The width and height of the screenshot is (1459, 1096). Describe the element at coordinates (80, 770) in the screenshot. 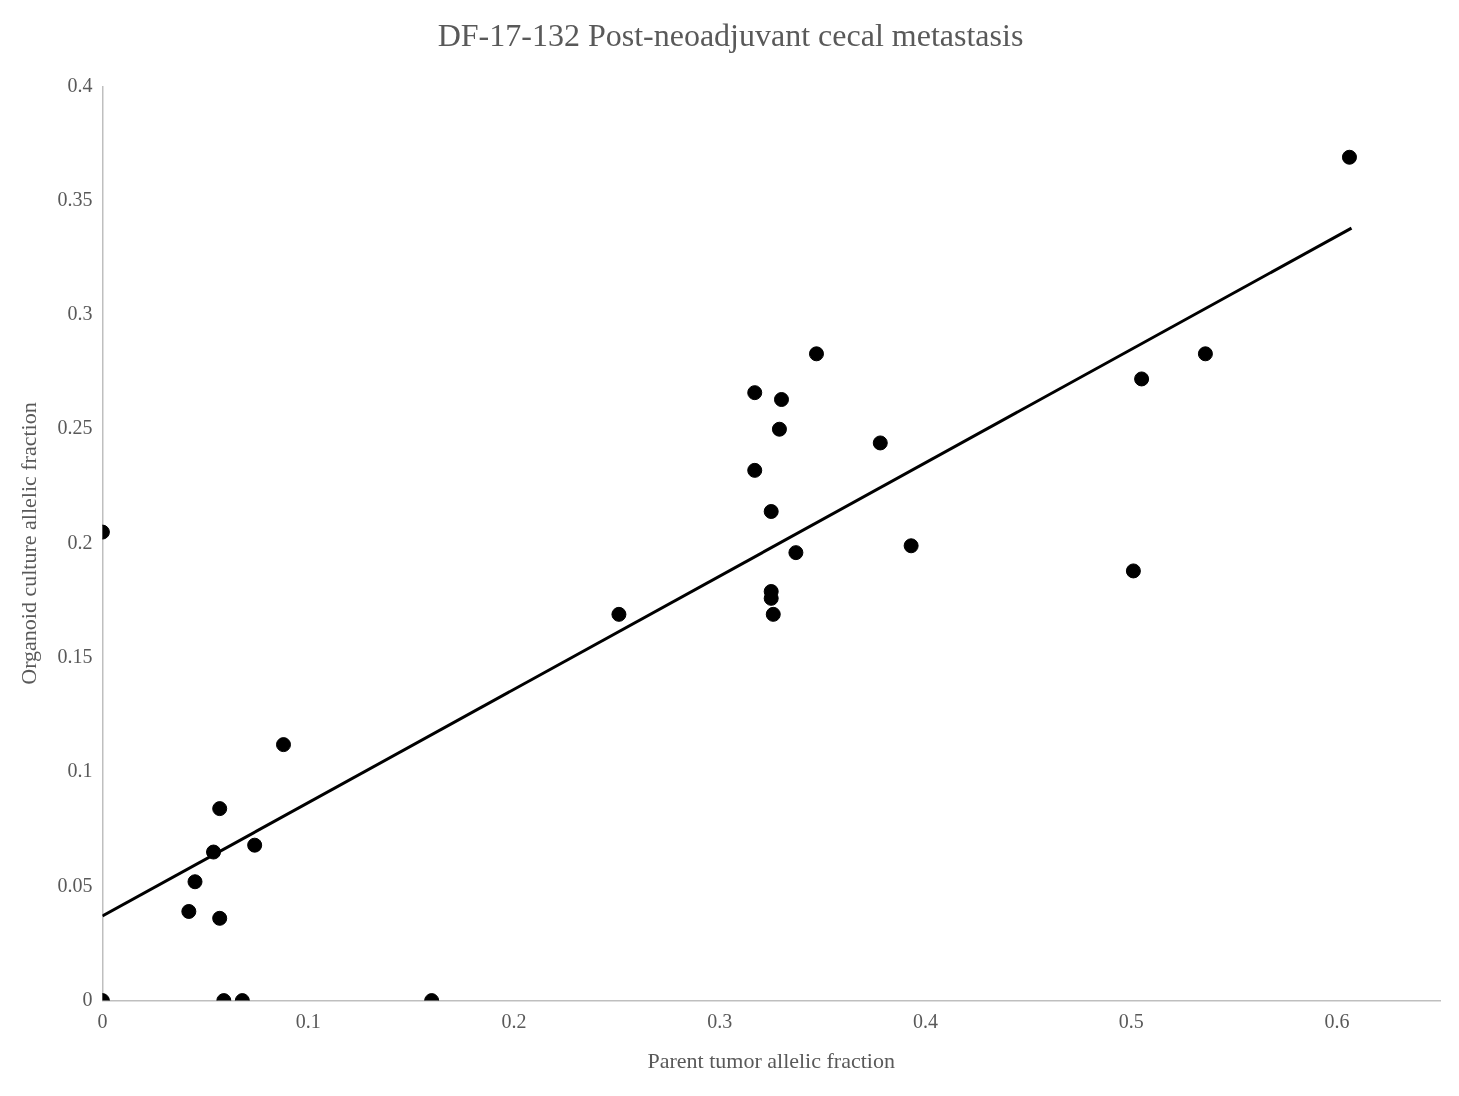

I see `y-tick-label: 0.1` at that location.